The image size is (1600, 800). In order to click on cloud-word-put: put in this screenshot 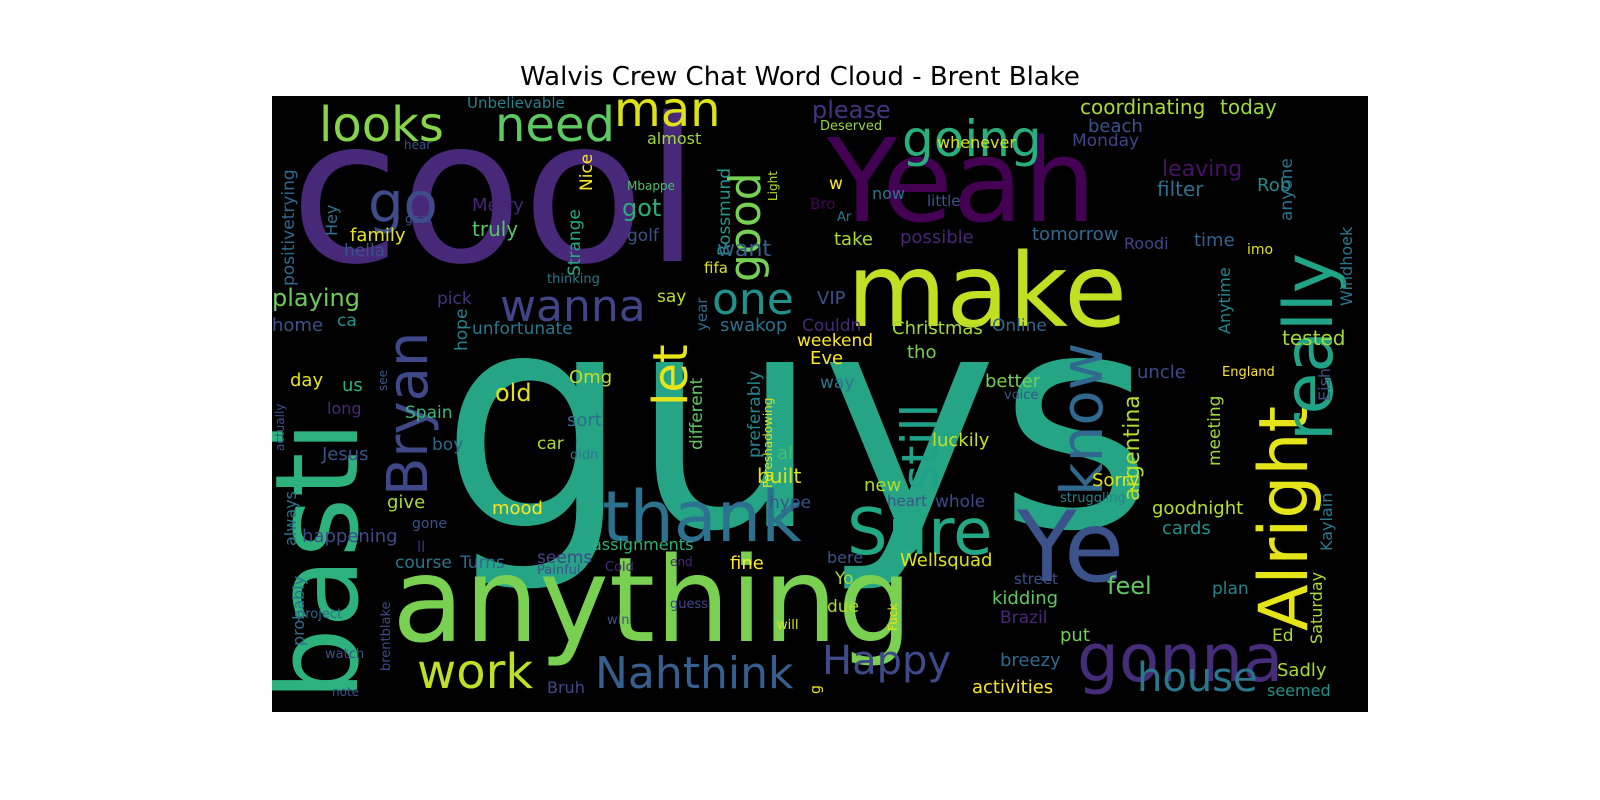, I will do `click(1075, 635)`.